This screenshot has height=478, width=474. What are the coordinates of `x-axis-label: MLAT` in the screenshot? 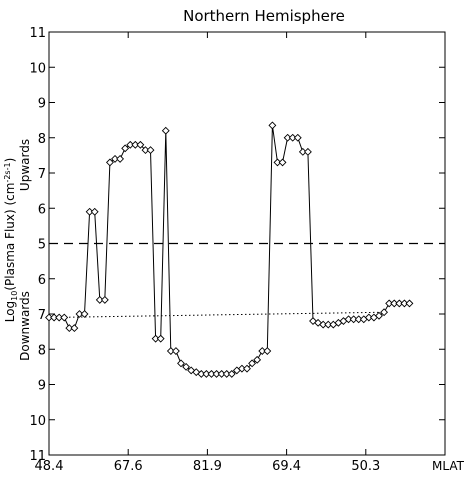 It's located at (448, 466).